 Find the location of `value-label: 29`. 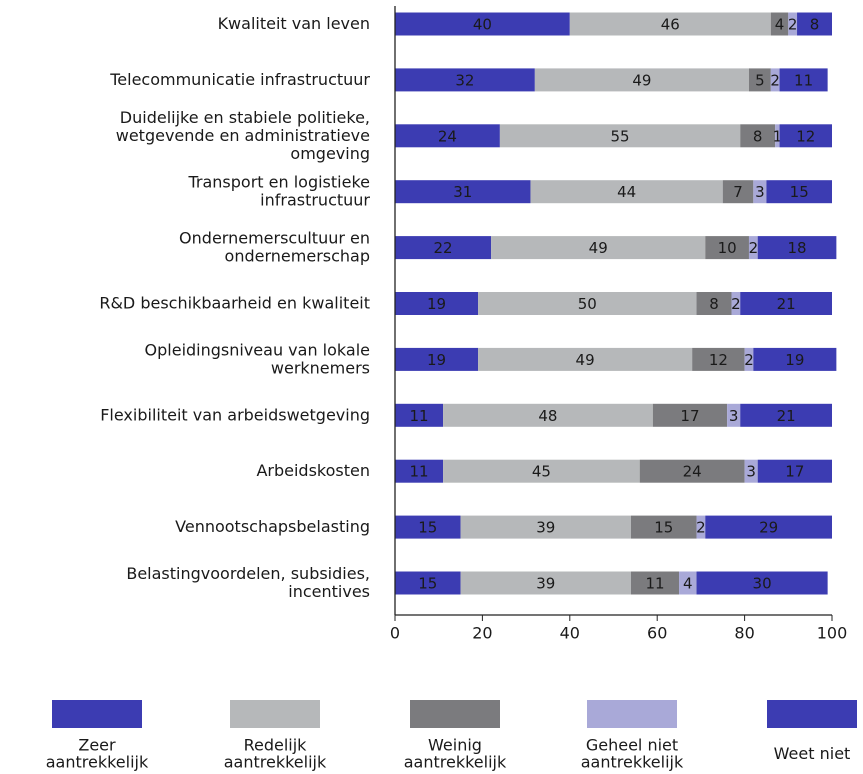

value-label: 29 is located at coordinates (768, 528).